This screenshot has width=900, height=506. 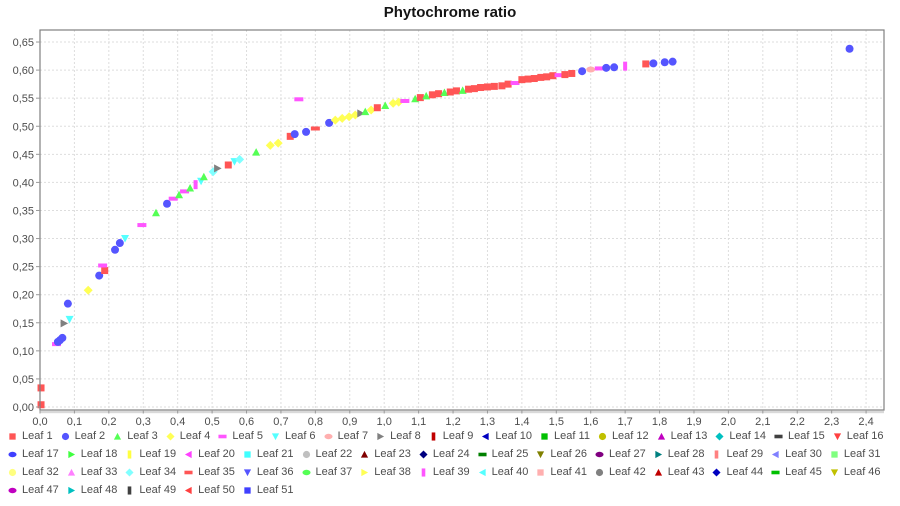 I want to click on legend-item: Leaf 16, so click(x=857, y=436).